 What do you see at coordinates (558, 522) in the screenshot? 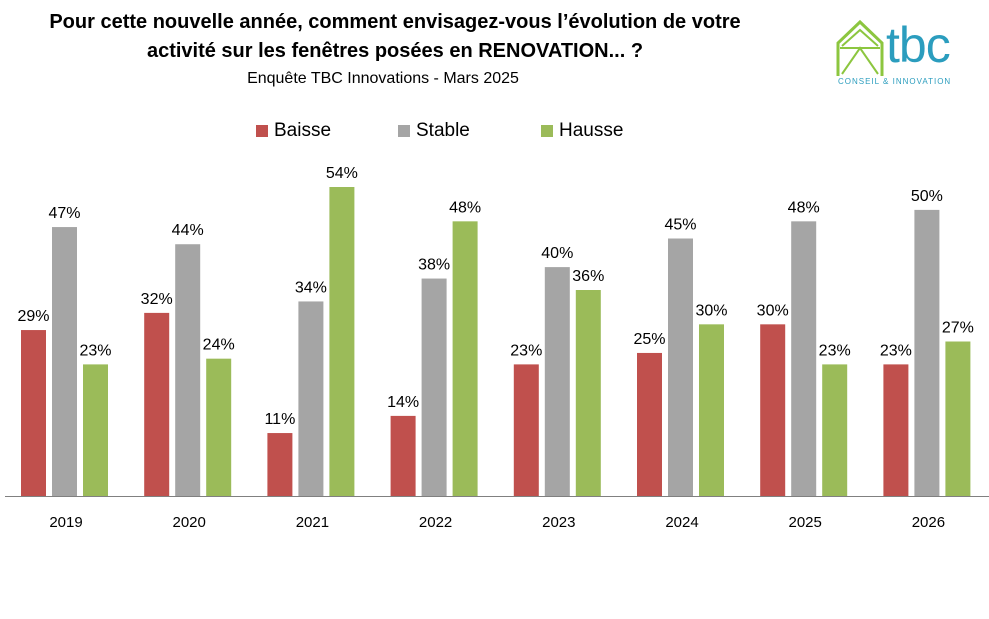
I see `x-tick-label-2023: 2023` at bounding box center [558, 522].